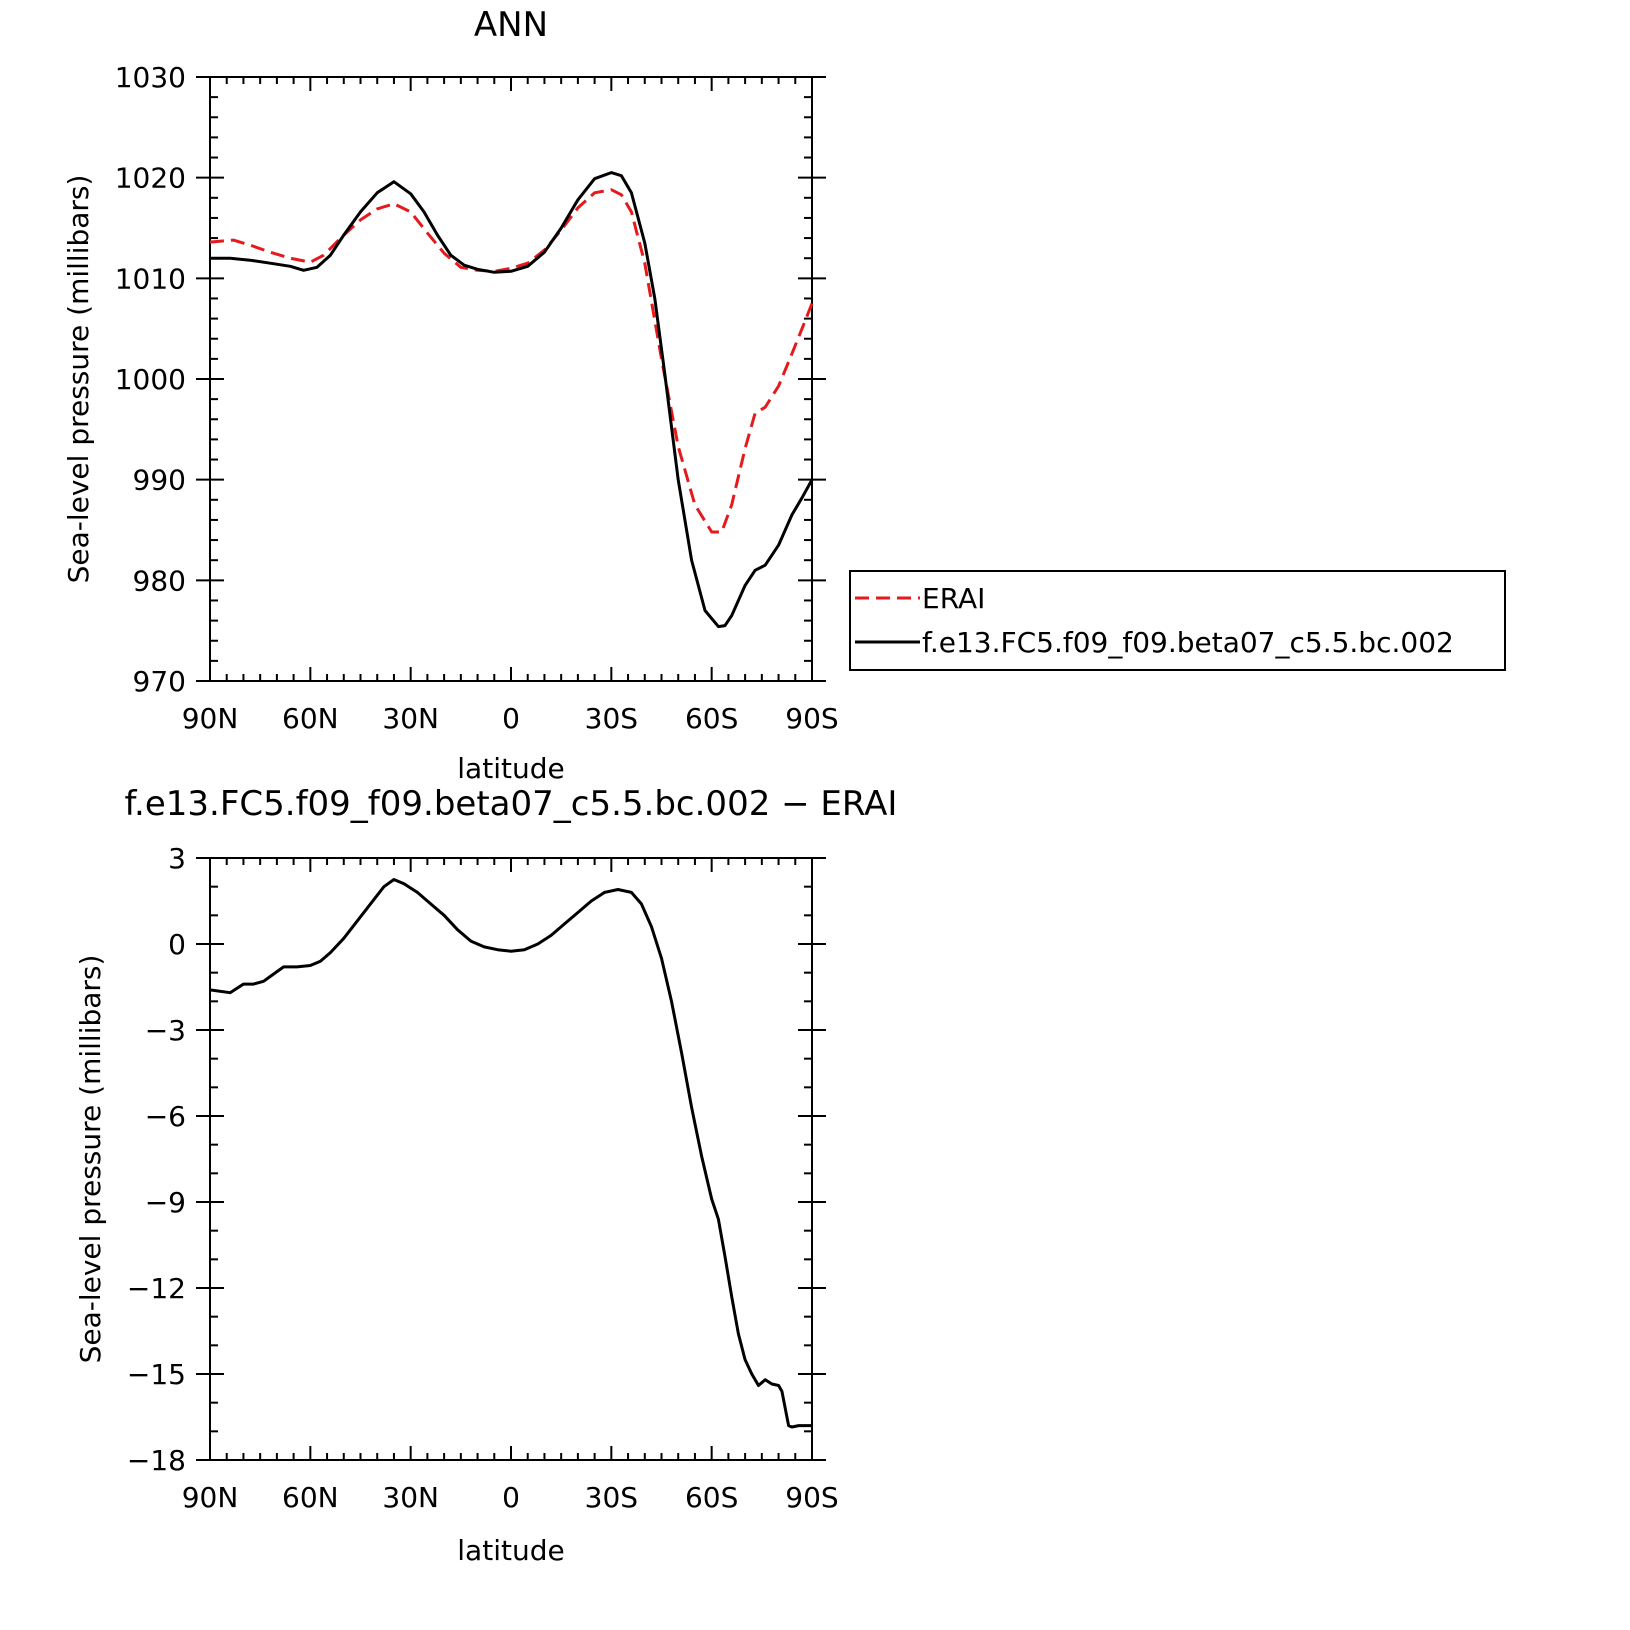 Image resolution: width=1630 pixels, height=1630 pixels. I want to click on legend-box, so click(1177, 620).